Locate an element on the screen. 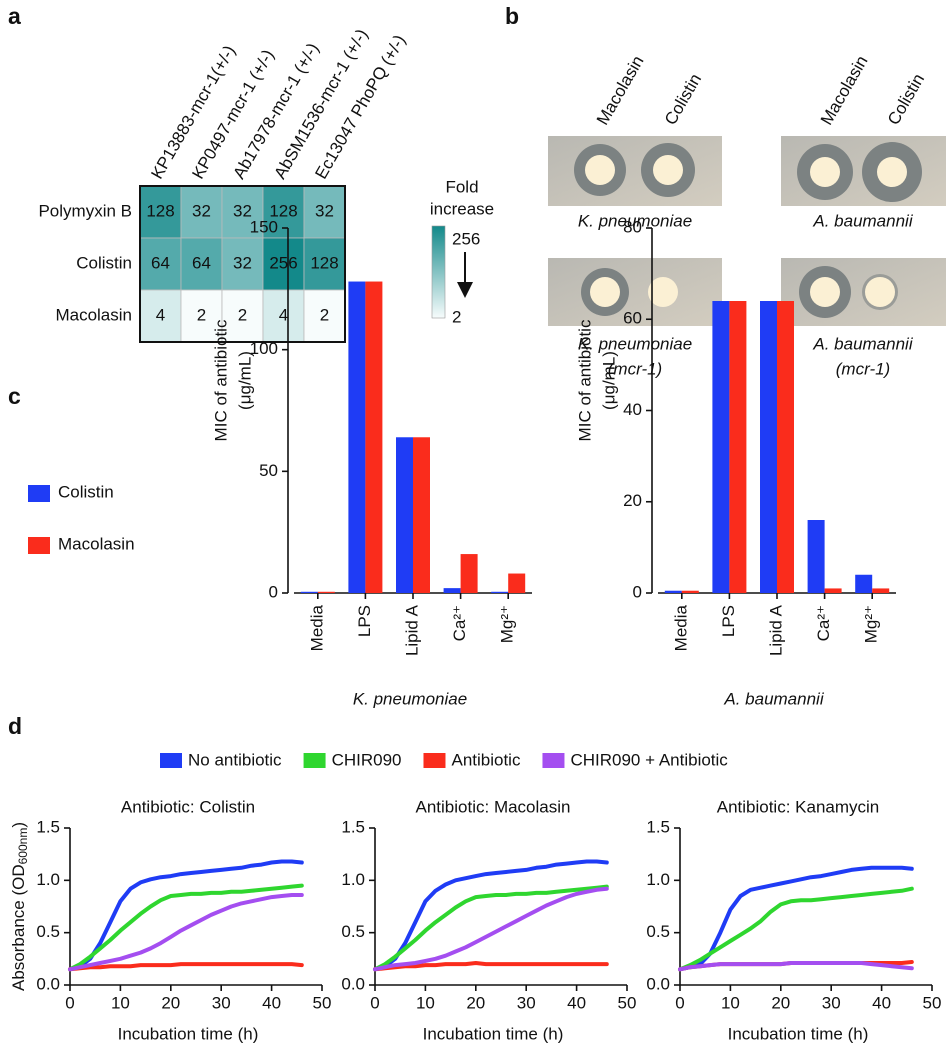  cell-value: 128 is located at coordinates (160, 210).